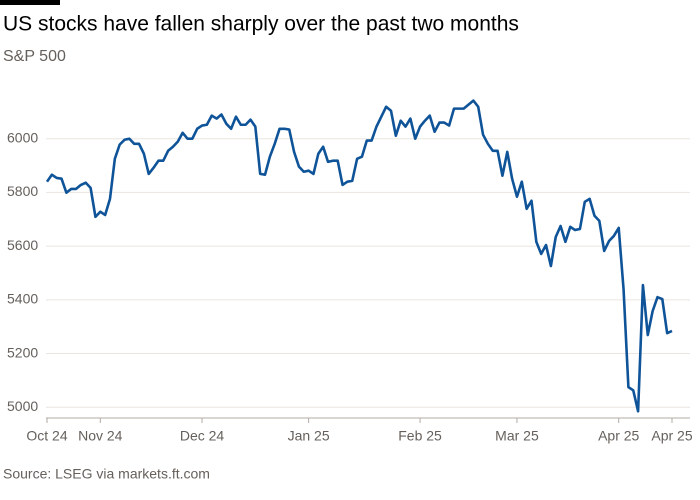 Image resolution: width=700 pixels, height=500 pixels. Describe the element at coordinates (22, 352) in the screenshot. I see `y-tick-label: 5200` at that location.